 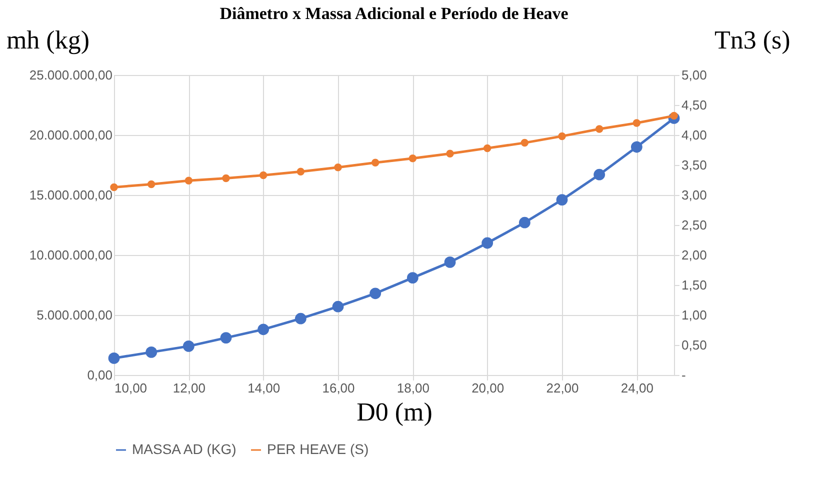 I want to click on y-axis-title: mh (kg), so click(x=48, y=40).